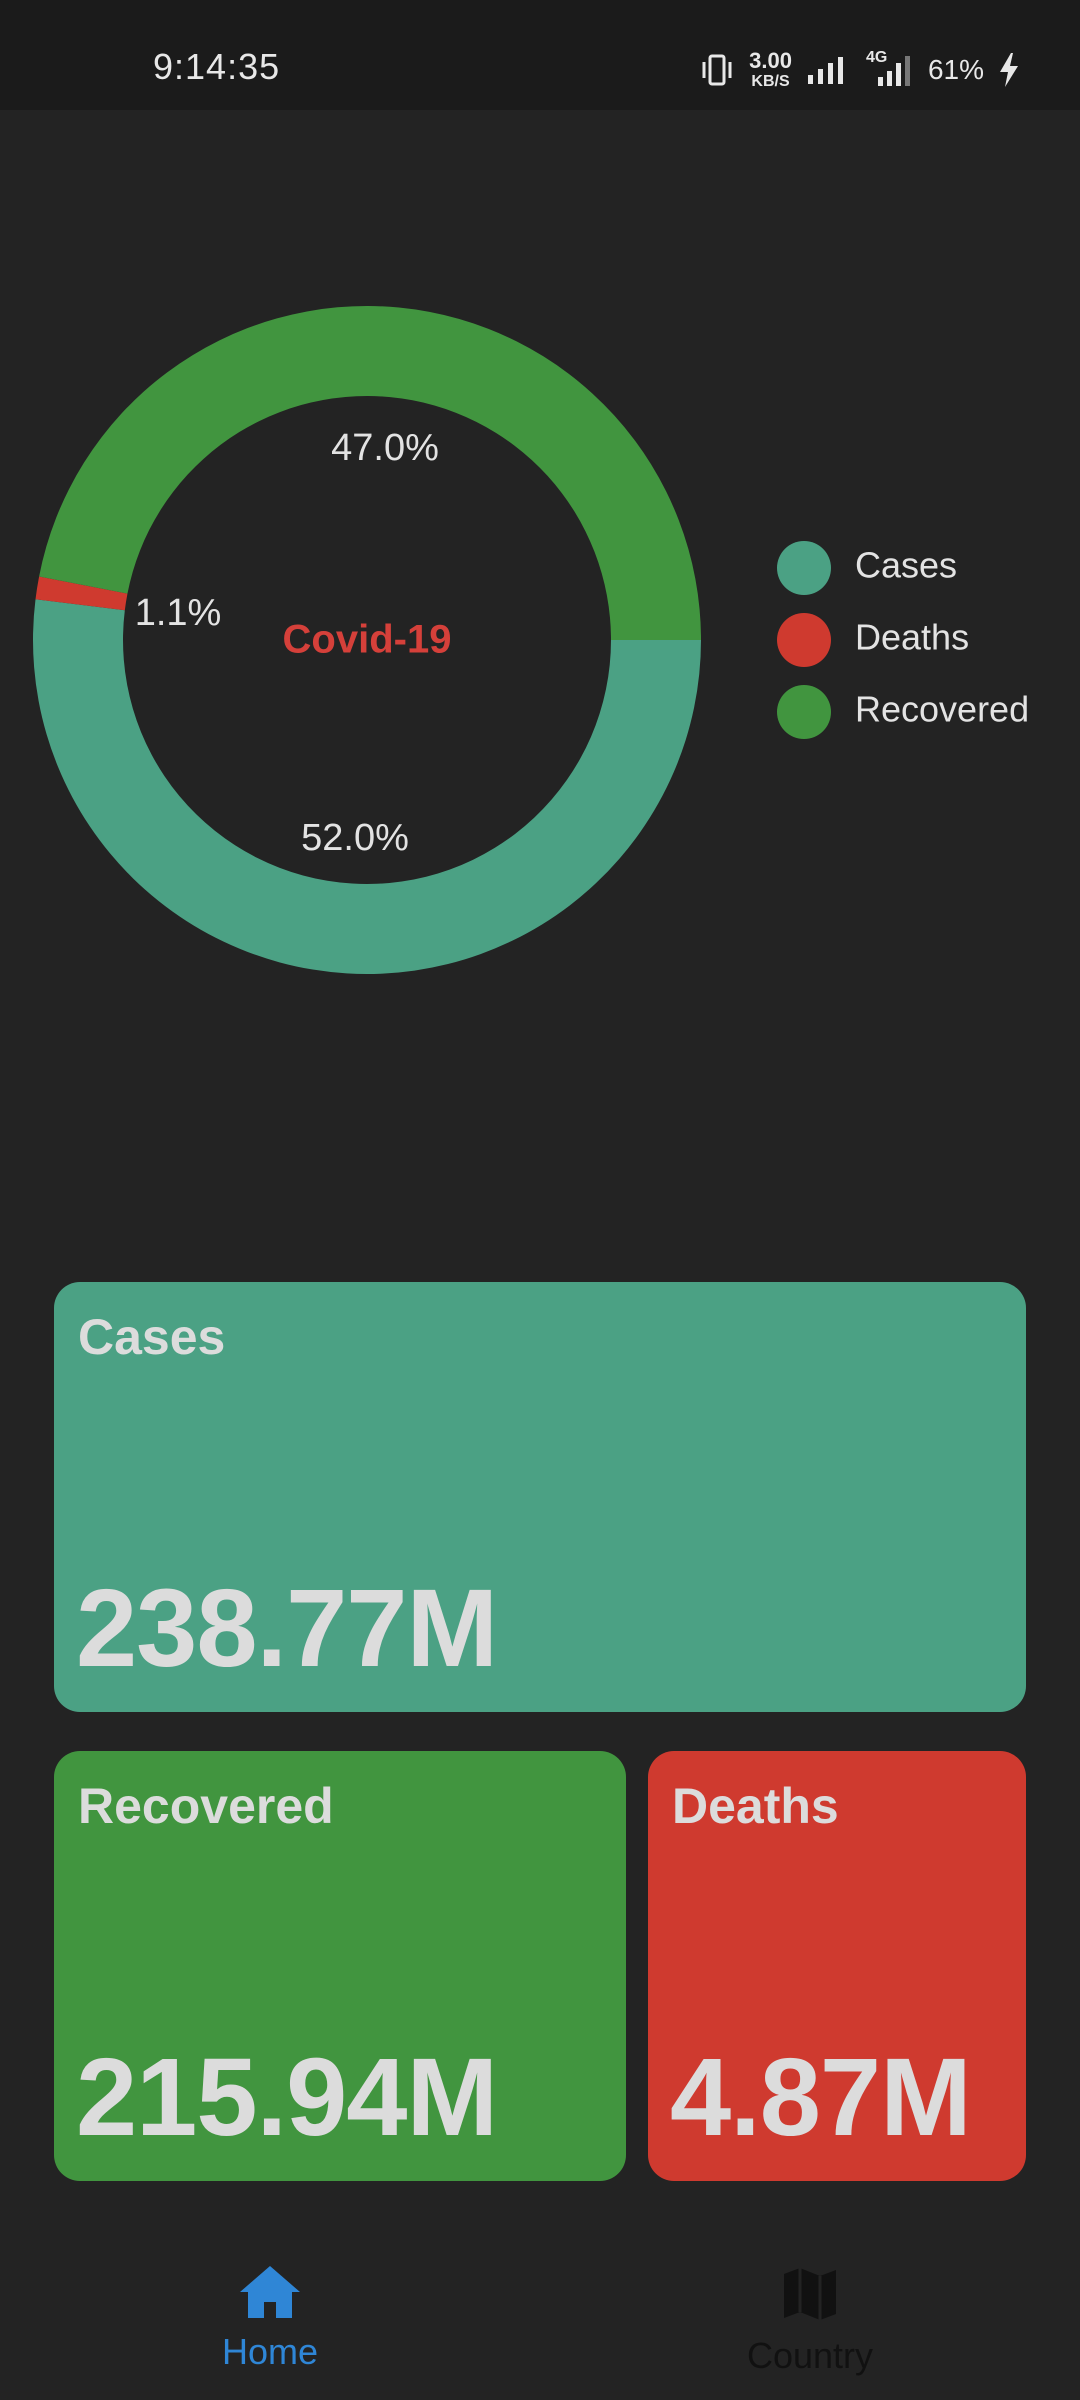 The height and width of the screenshot is (2400, 1080). I want to click on slice-label-cases: 52.0%, so click(355, 838).